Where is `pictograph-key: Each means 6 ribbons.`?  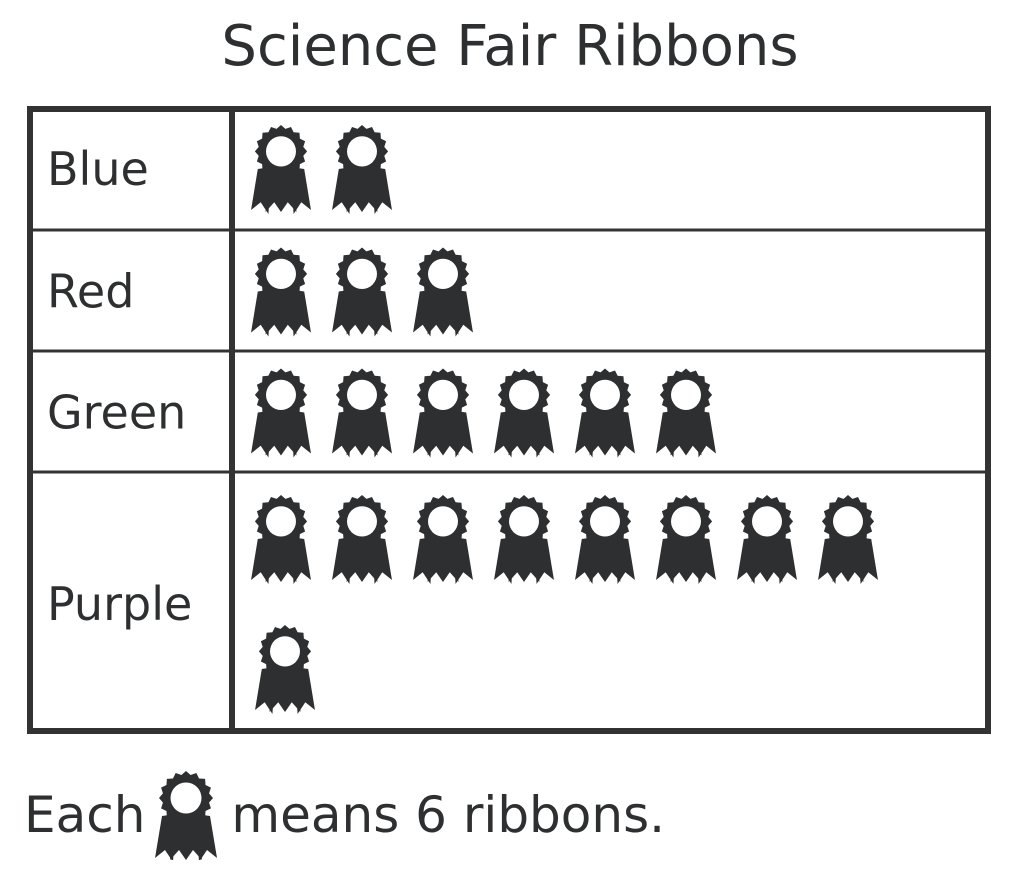
pictograph-key: Each means 6 ribbons. is located at coordinates (344, 815).